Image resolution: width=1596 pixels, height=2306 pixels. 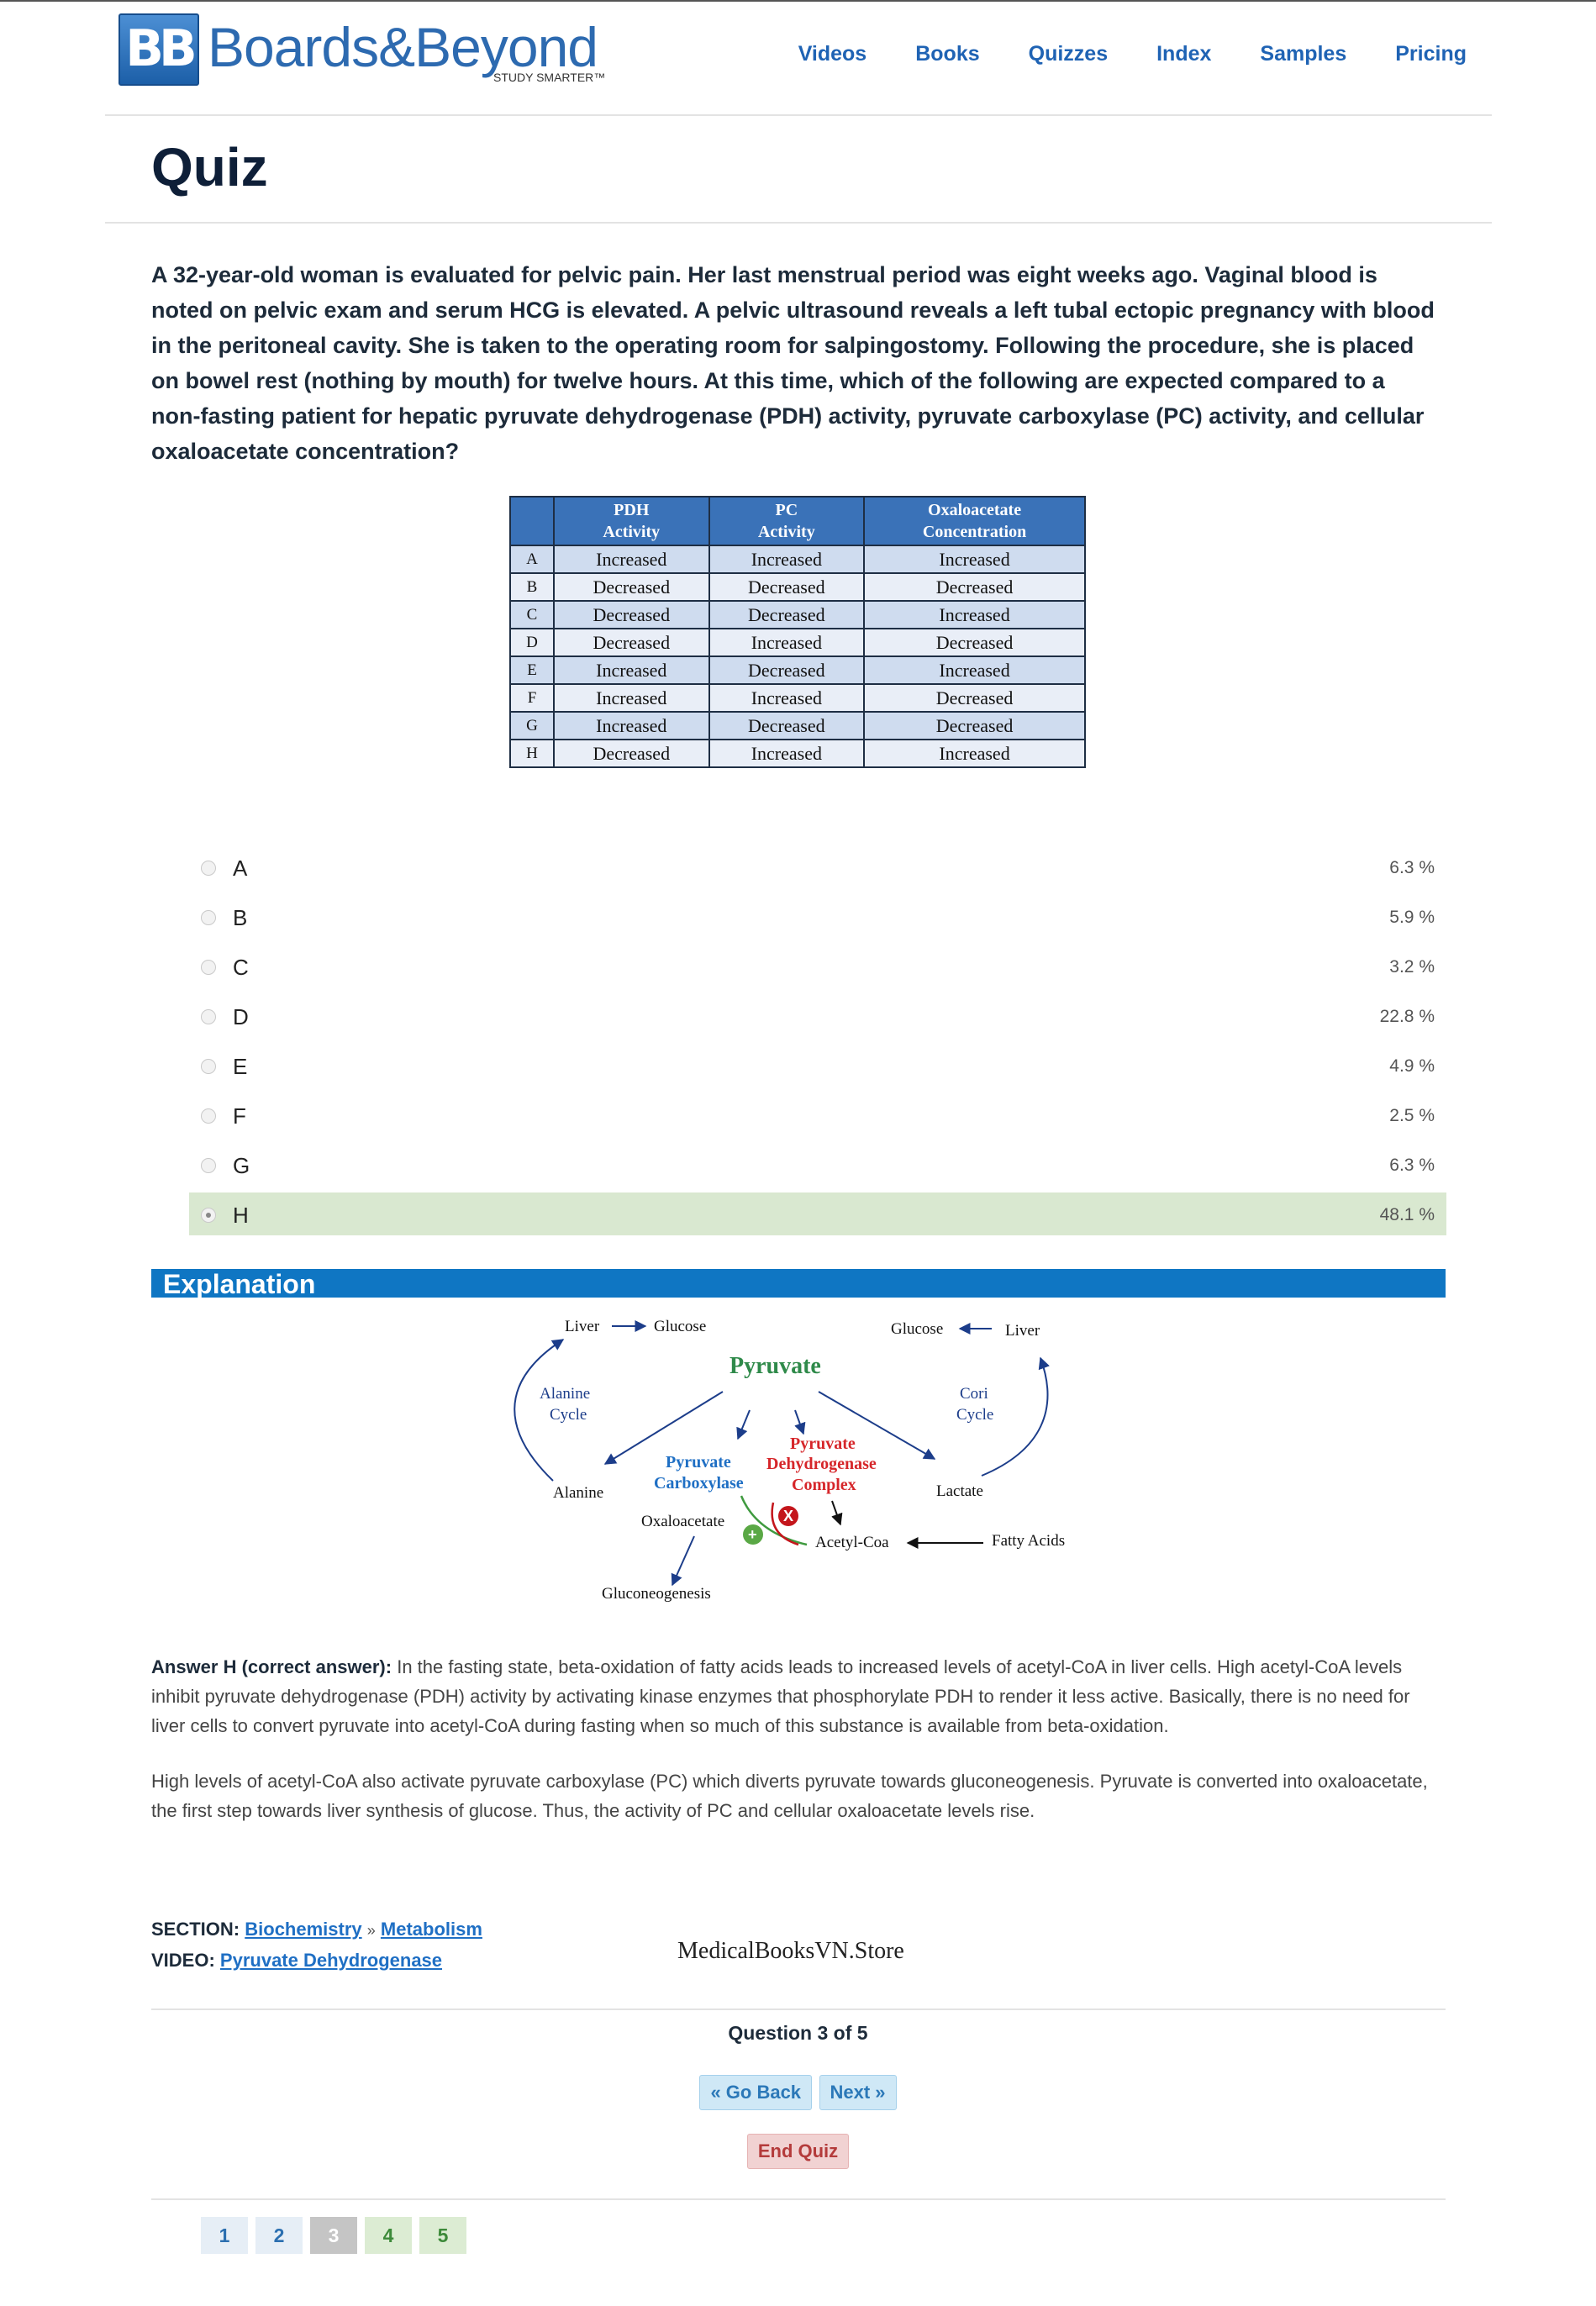 I want to click on watermark: MedicalBooksVN.Store, so click(x=791, y=1951).